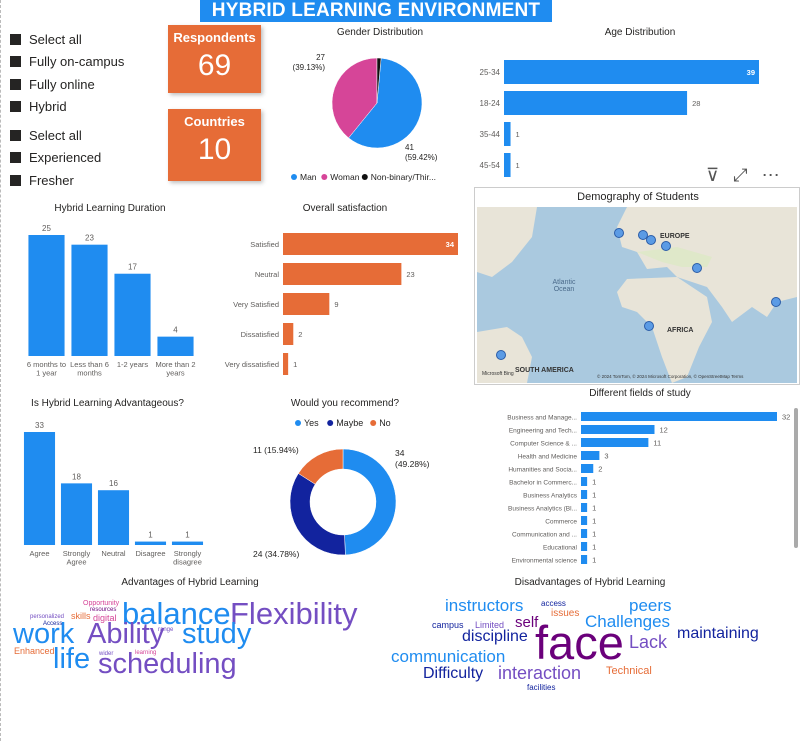  Describe the element at coordinates (72, 659) in the screenshot. I see `word: life` at that location.